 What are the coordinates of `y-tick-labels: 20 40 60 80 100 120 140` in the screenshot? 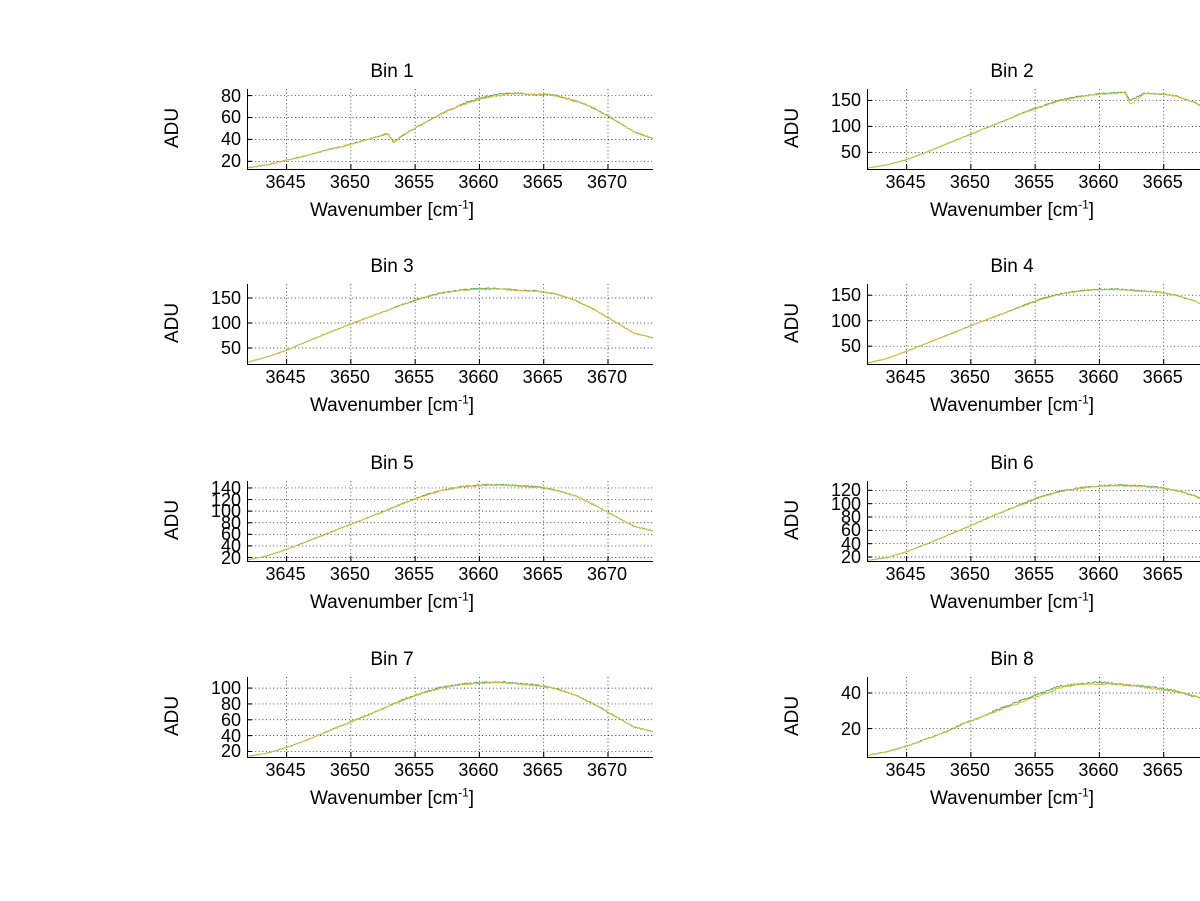 It's located at (220, 522).